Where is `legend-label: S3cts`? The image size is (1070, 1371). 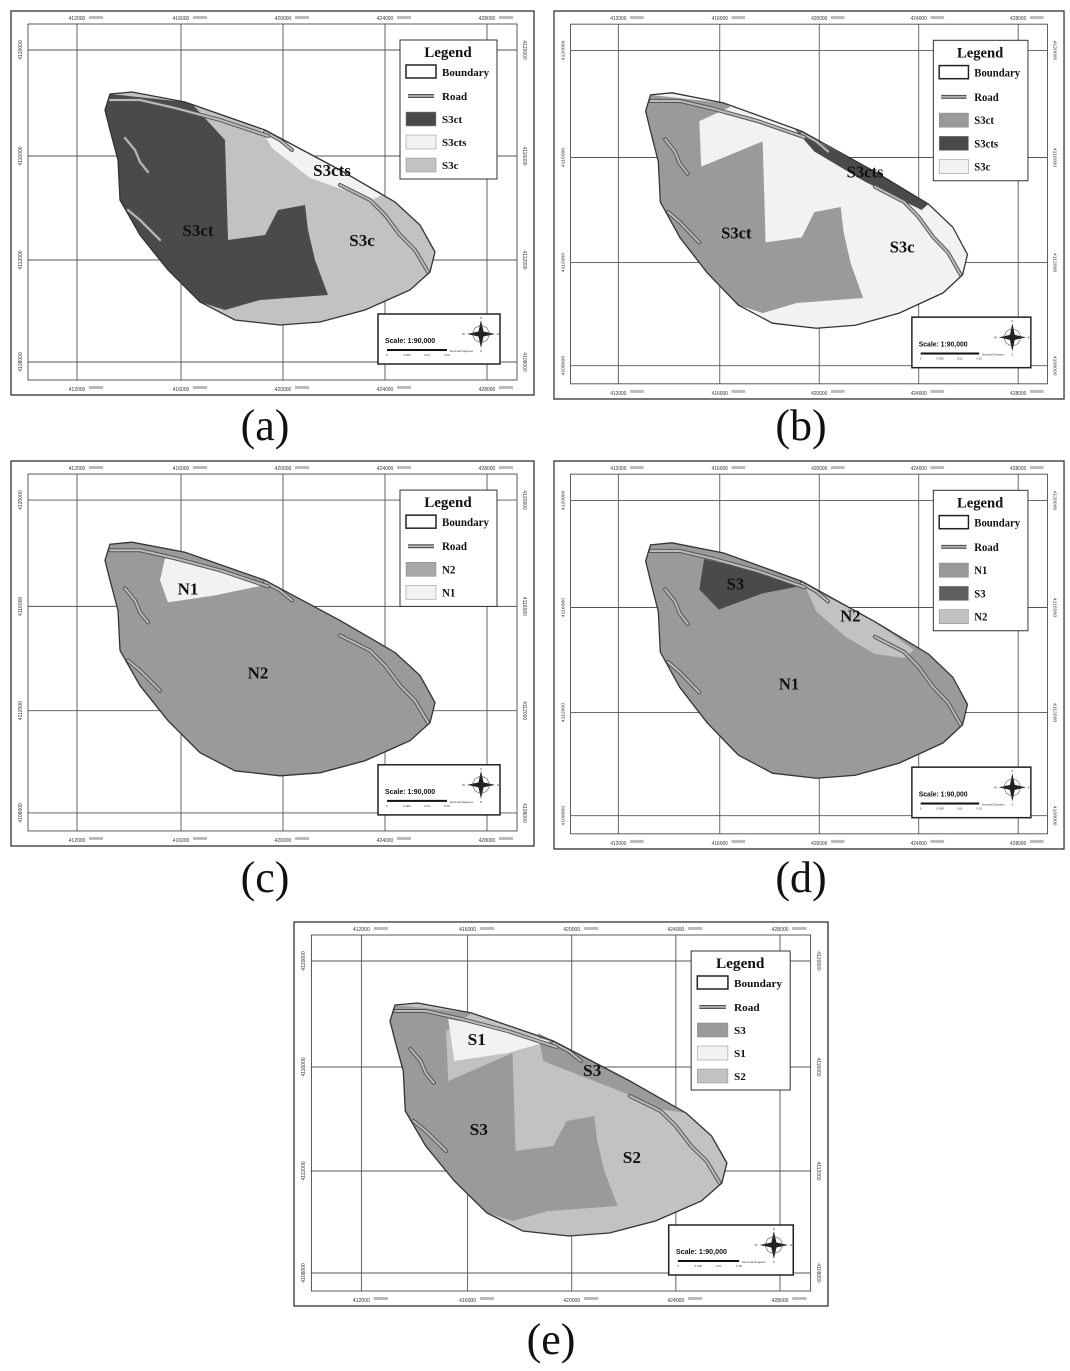 legend-label: S3cts is located at coordinates (454, 143).